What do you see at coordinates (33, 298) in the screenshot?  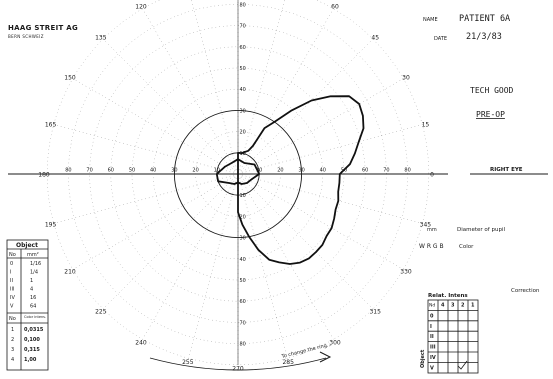 I see `object-row-area: 16` at bounding box center [33, 298].